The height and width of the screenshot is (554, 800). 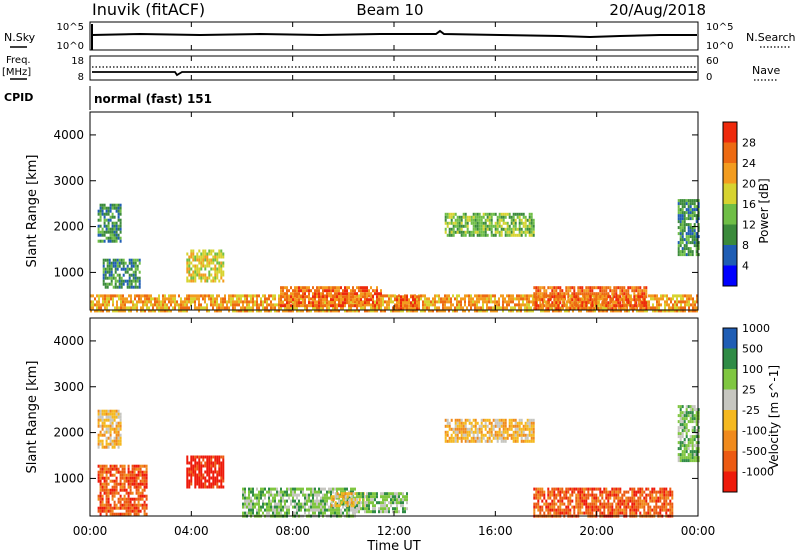 I want to click on nsky-tick-top-right: 10^5, so click(x=719, y=27).